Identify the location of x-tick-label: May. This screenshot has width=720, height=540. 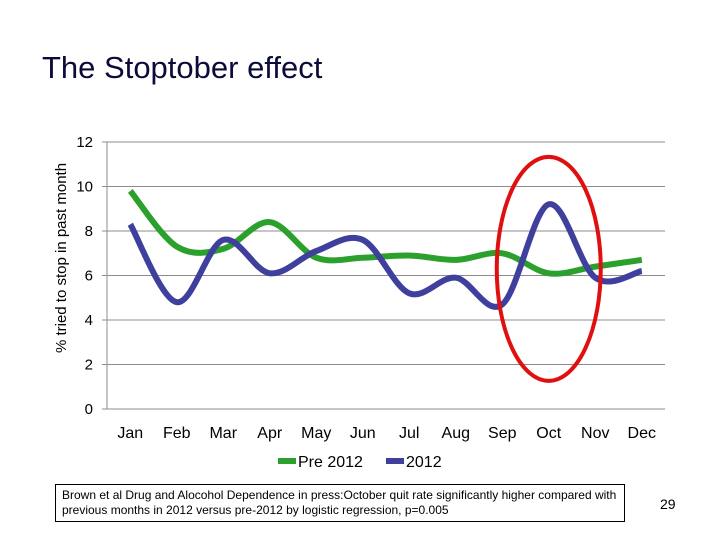
(316, 433).